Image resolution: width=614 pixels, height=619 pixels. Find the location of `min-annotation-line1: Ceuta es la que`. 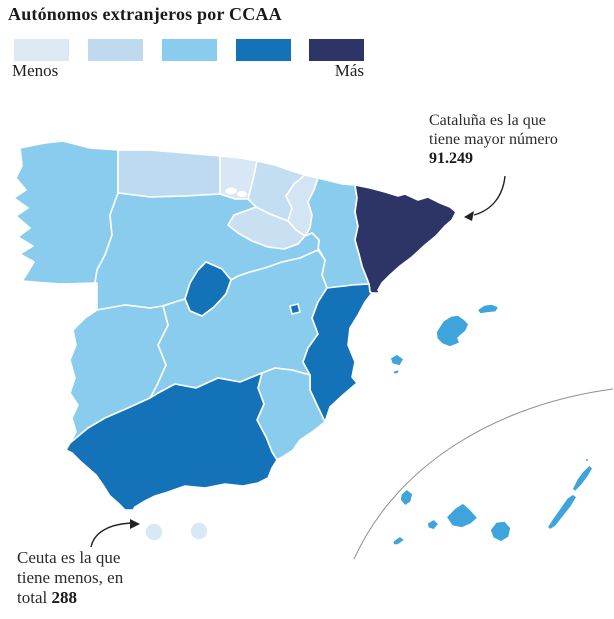

min-annotation-line1: Ceuta es la que is located at coordinates (69, 557).